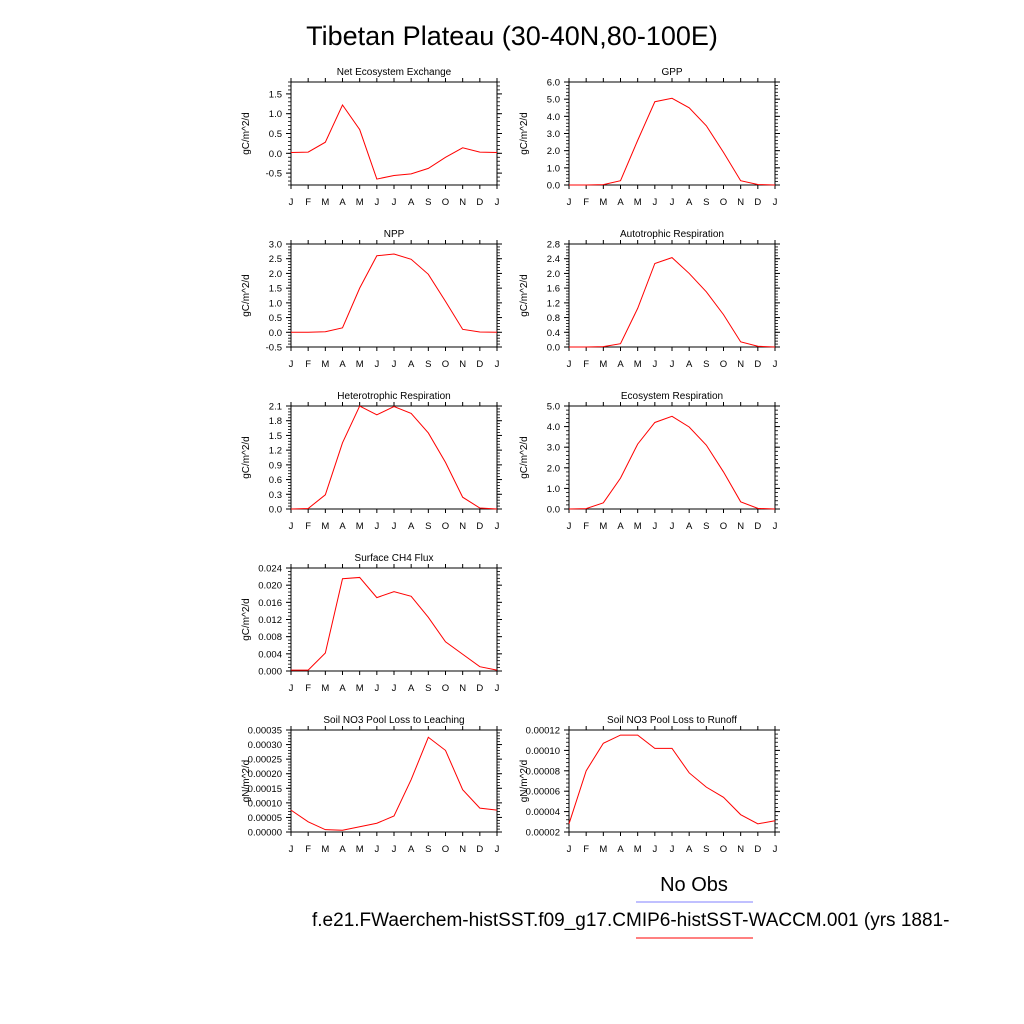  What do you see at coordinates (671, 72) in the screenshot?
I see `panel-title: GPP` at bounding box center [671, 72].